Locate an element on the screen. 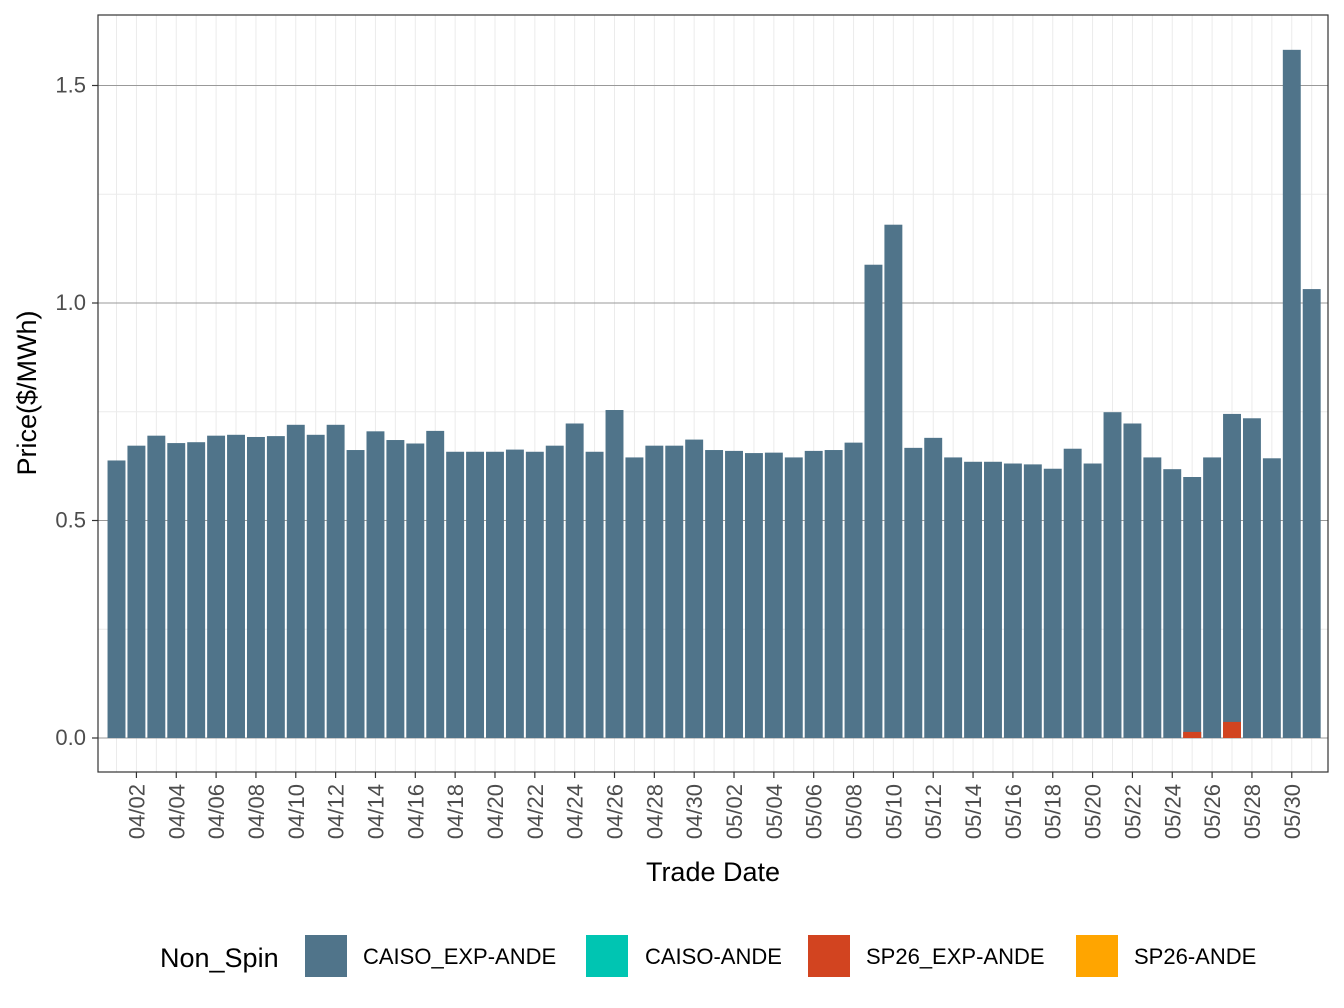 Image resolution: width=1344 pixels, height=1008 pixels. x-tick-label: 04/12 is located at coordinates (336, 811).